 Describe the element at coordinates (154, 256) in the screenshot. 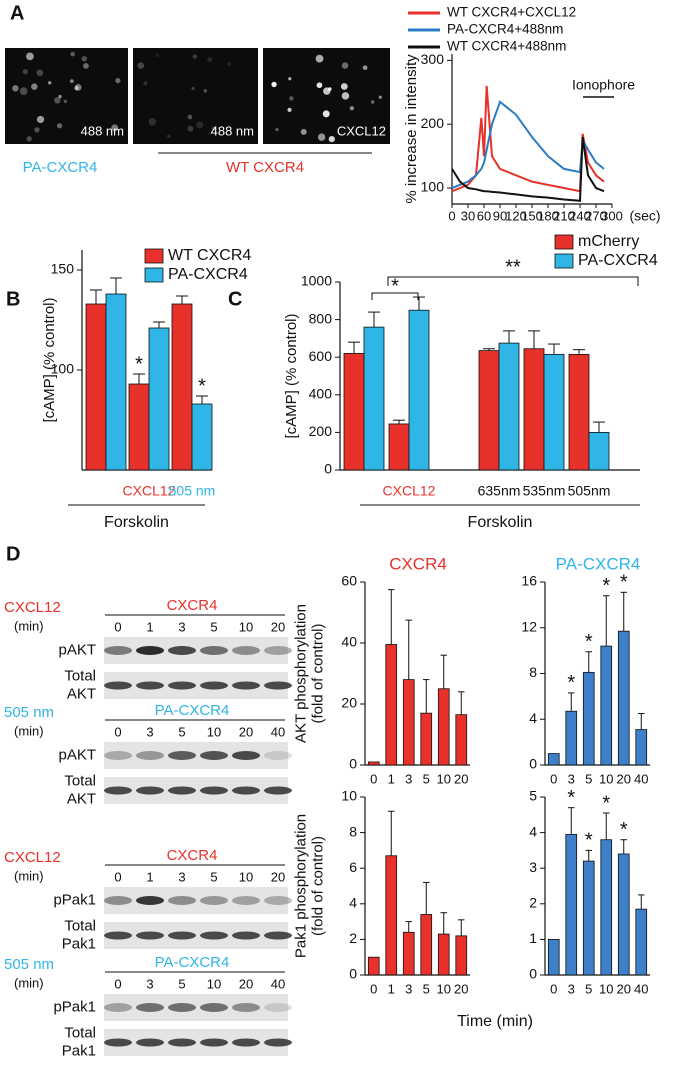

I see `legend-swatch` at that location.